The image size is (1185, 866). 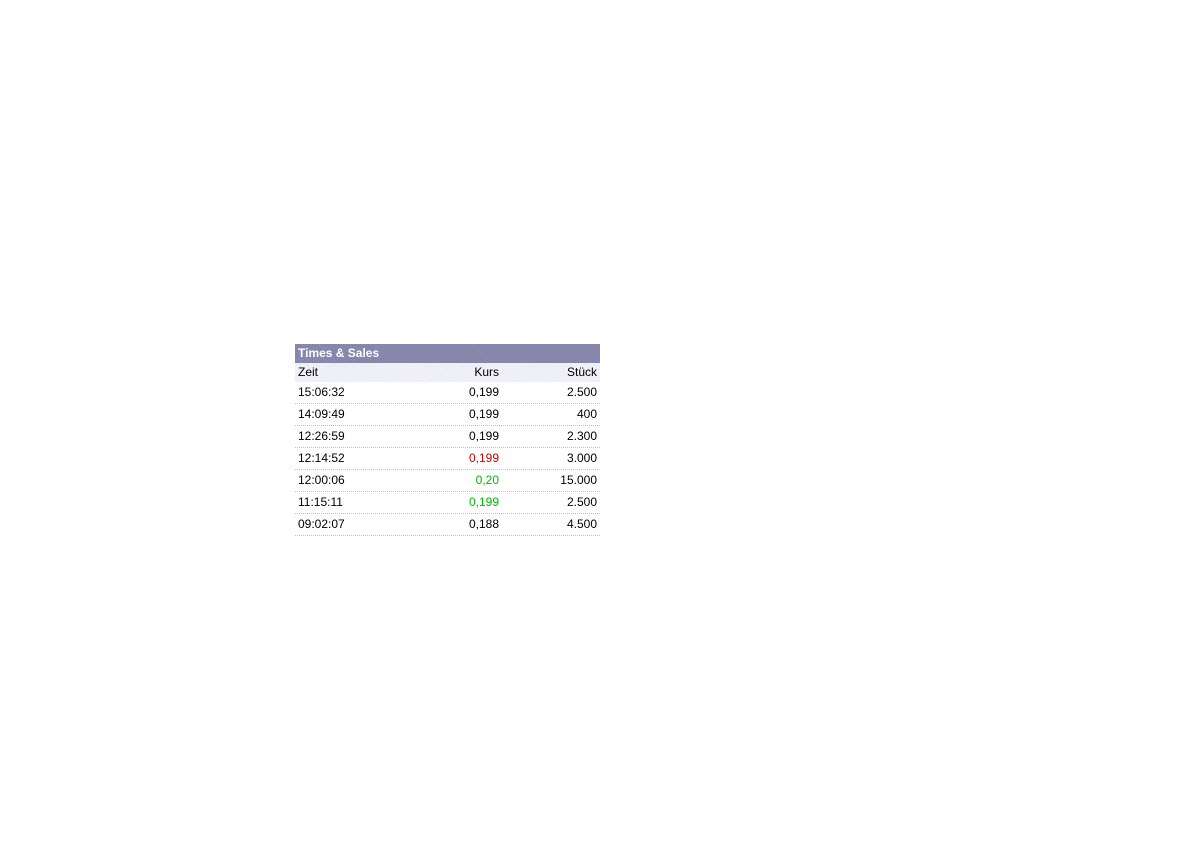 I want to click on quantity-cell: 15.000, so click(x=578, y=480).